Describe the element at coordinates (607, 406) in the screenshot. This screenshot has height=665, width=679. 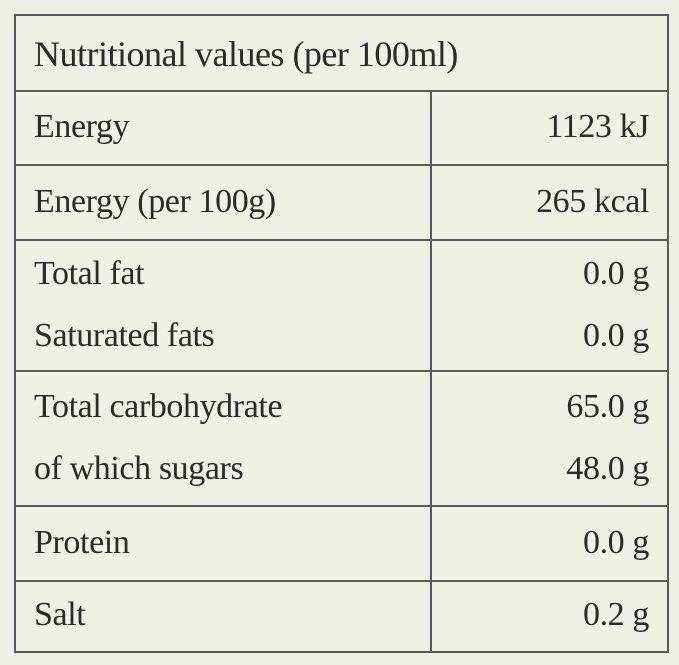
I see `nutrient-value: 65.0 g` at that location.